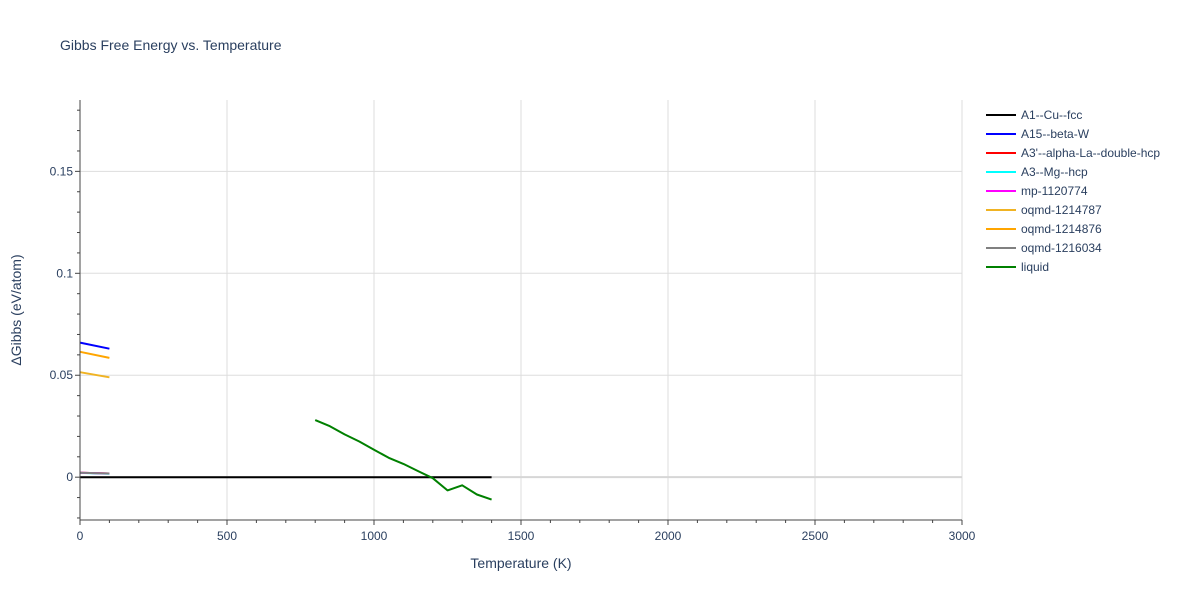 This screenshot has height=600, width=1200. Describe the element at coordinates (520, 563) in the screenshot. I see `x-axis-label: Temperature (K)` at that location.